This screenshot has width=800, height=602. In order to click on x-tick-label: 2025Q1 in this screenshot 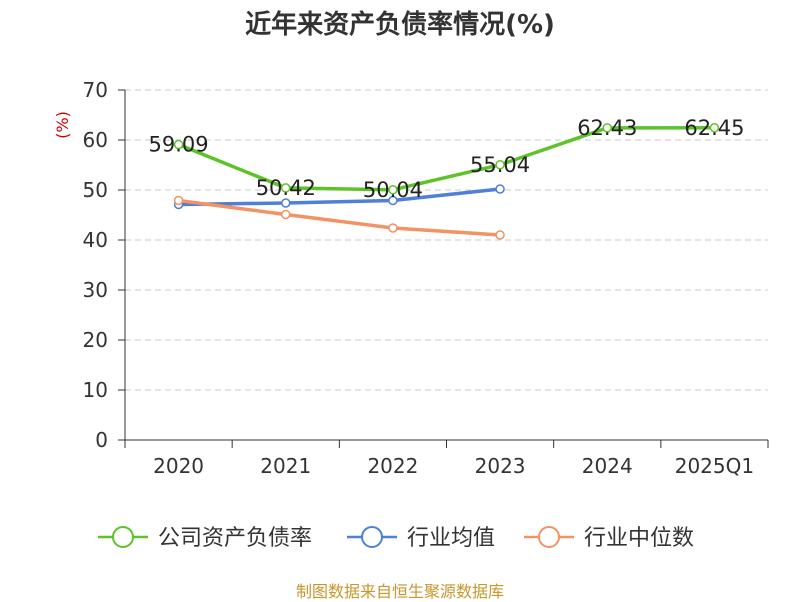, I will do `click(714, 466)`.